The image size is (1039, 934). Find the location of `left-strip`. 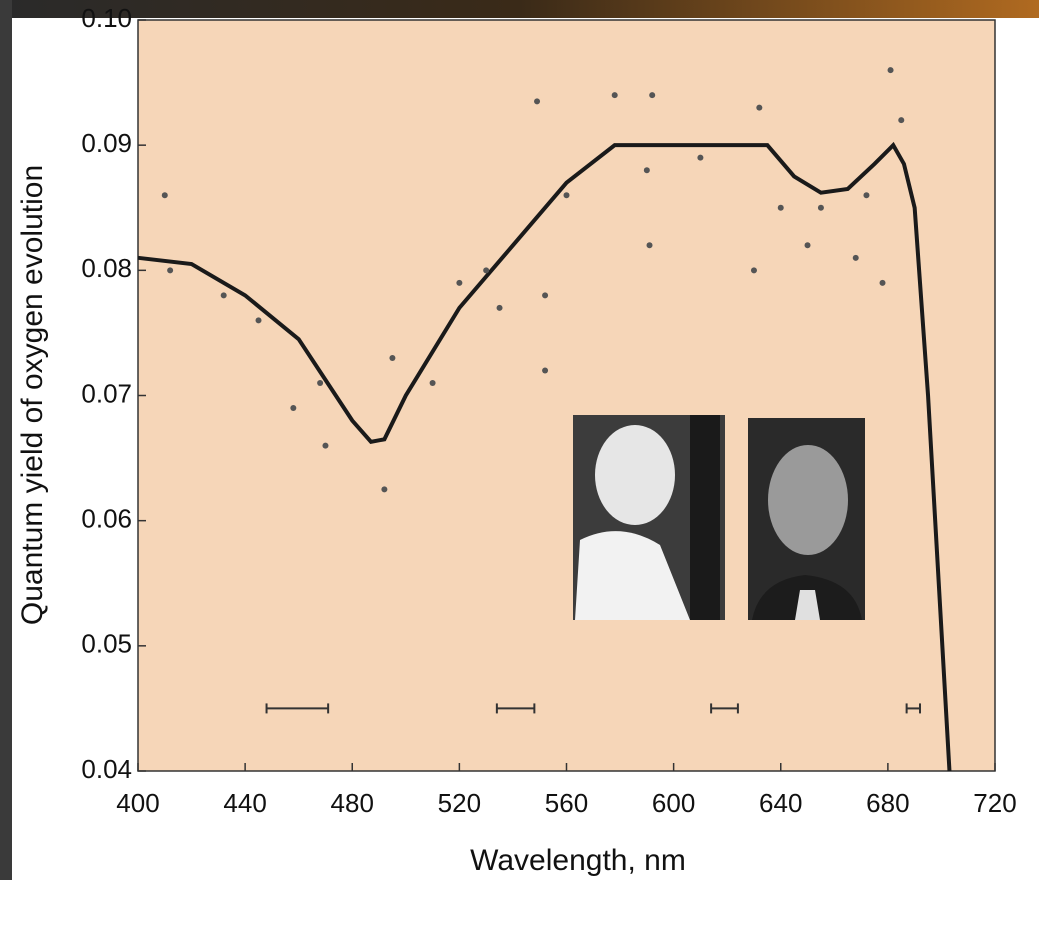

left-strip is located at coordinates (6, 440).